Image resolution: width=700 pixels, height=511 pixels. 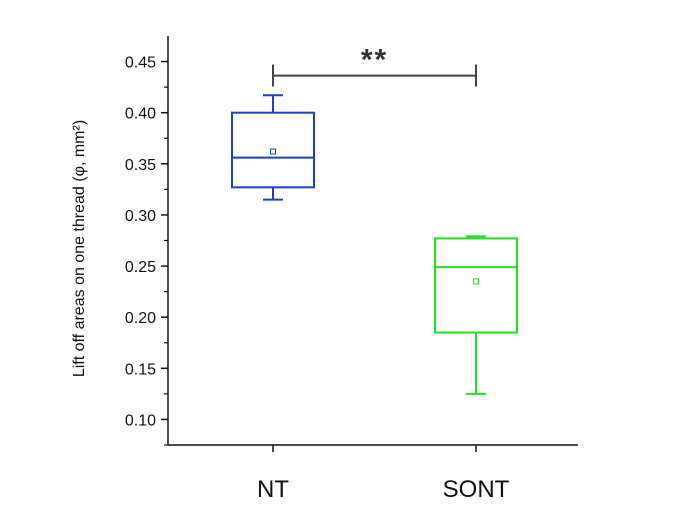 I want to click on box-sont, so click(x=476, y=315).